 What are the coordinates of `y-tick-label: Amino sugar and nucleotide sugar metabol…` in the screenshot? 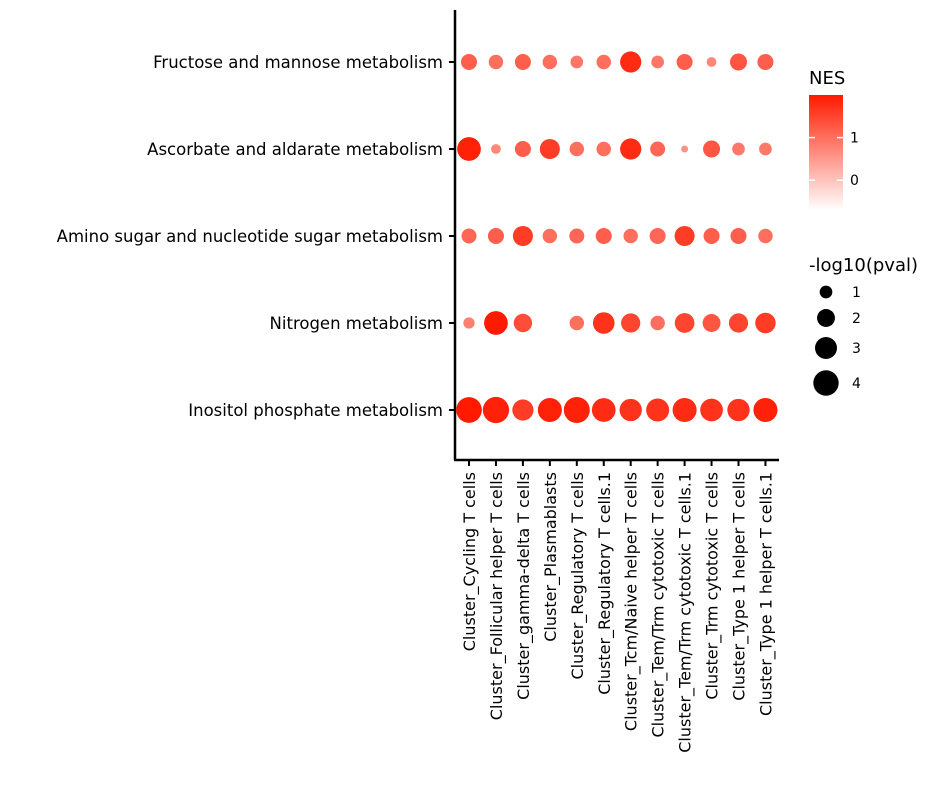 It's located at (250, 236).